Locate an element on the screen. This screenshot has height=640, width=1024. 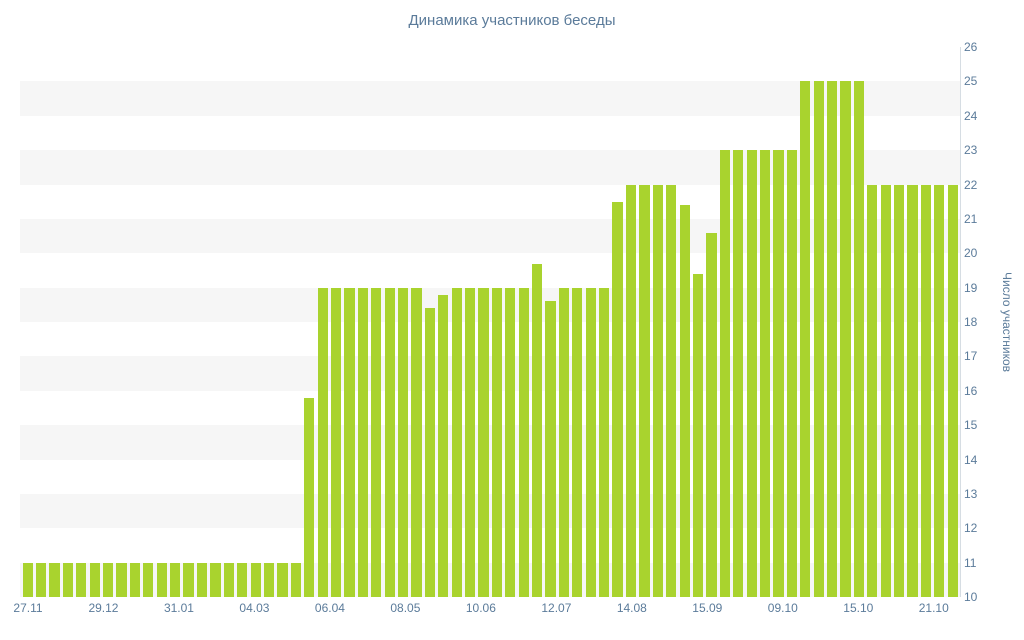
x-tick-label: 04.03 is located at coordinates (254, 608).